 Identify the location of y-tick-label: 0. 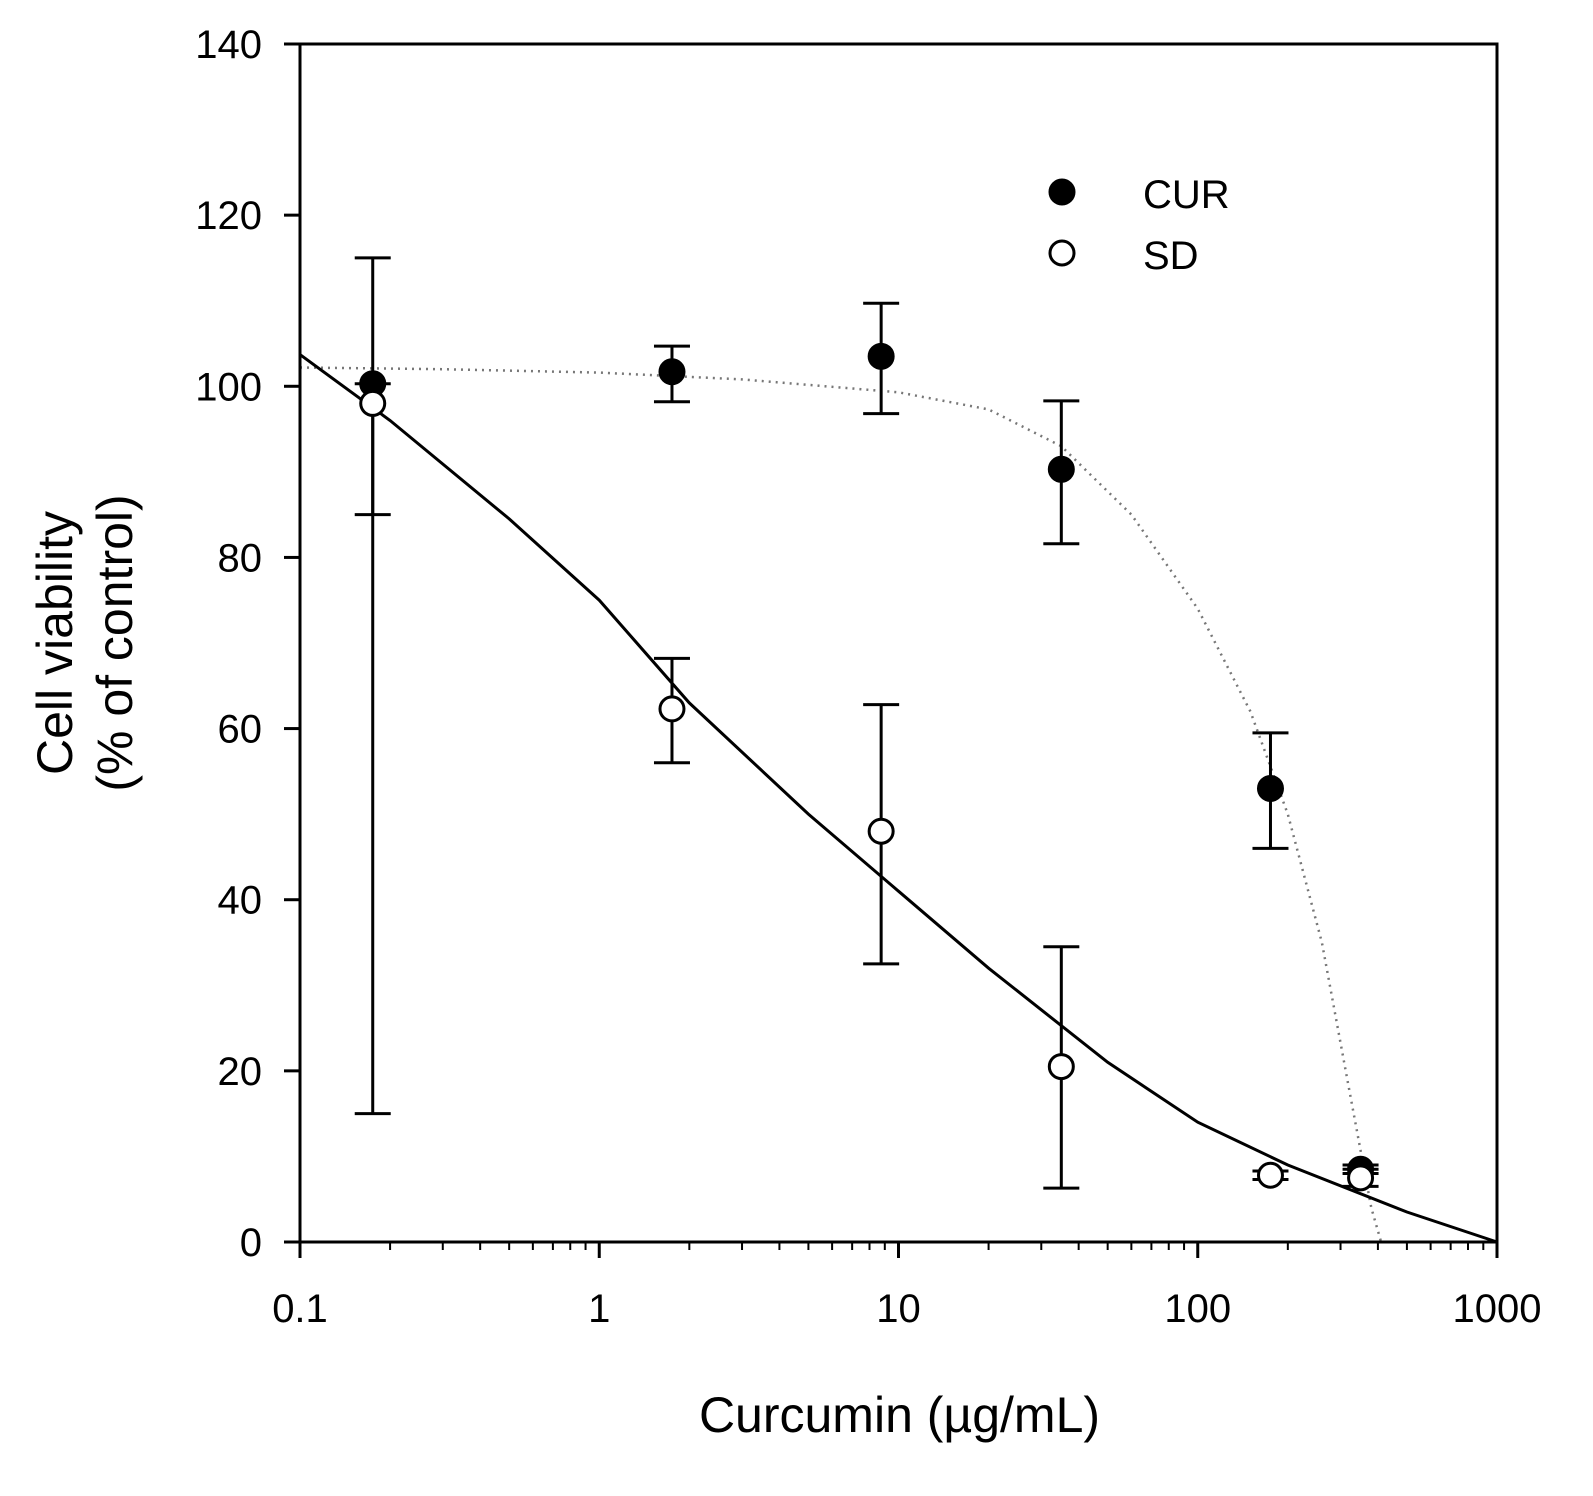
(251, 1243).